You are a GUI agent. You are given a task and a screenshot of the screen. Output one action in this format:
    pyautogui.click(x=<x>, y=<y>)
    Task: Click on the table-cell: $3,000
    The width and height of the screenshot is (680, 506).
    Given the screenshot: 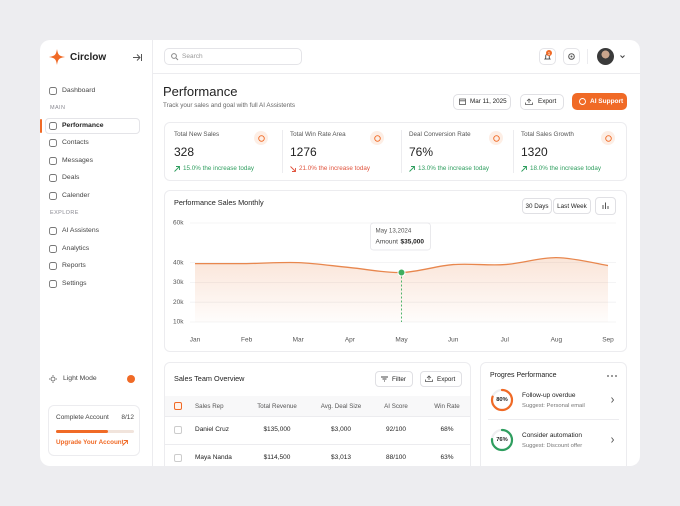 What is the action you would take?
    pyautogui.click(x=341, y=430)
    